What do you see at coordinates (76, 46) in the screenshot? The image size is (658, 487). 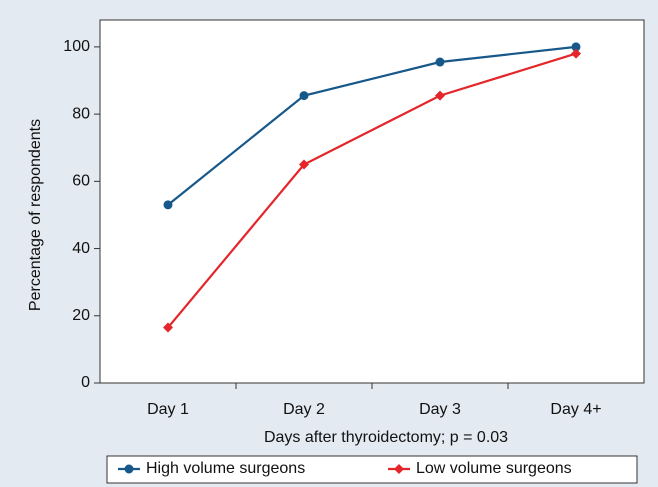 I see `y-tick-label: 100` at bounding box center [76, 46].